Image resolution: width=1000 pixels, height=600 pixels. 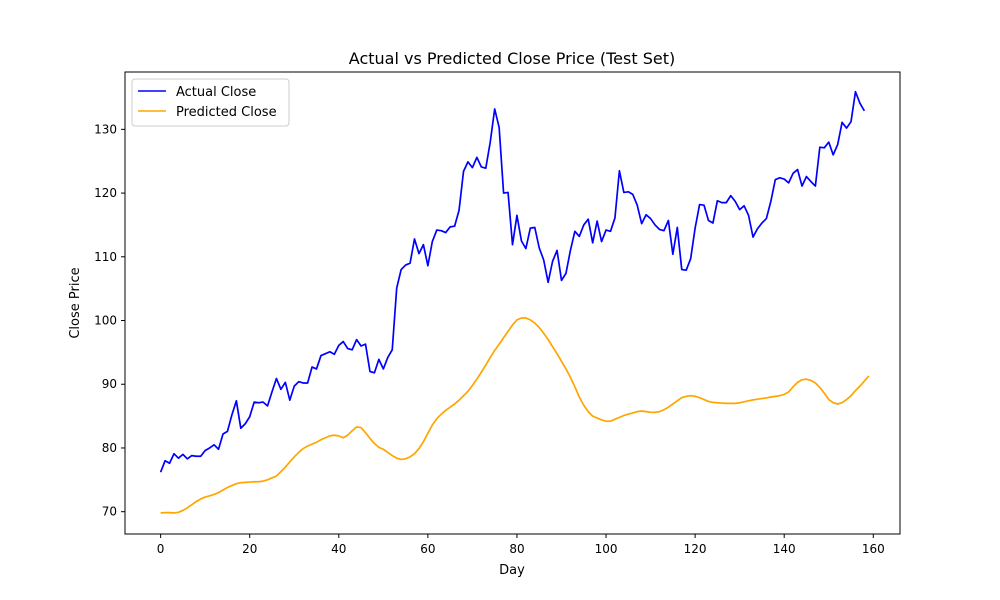 I want to click on x-tick-label: 140, so click(x=784, y=549).